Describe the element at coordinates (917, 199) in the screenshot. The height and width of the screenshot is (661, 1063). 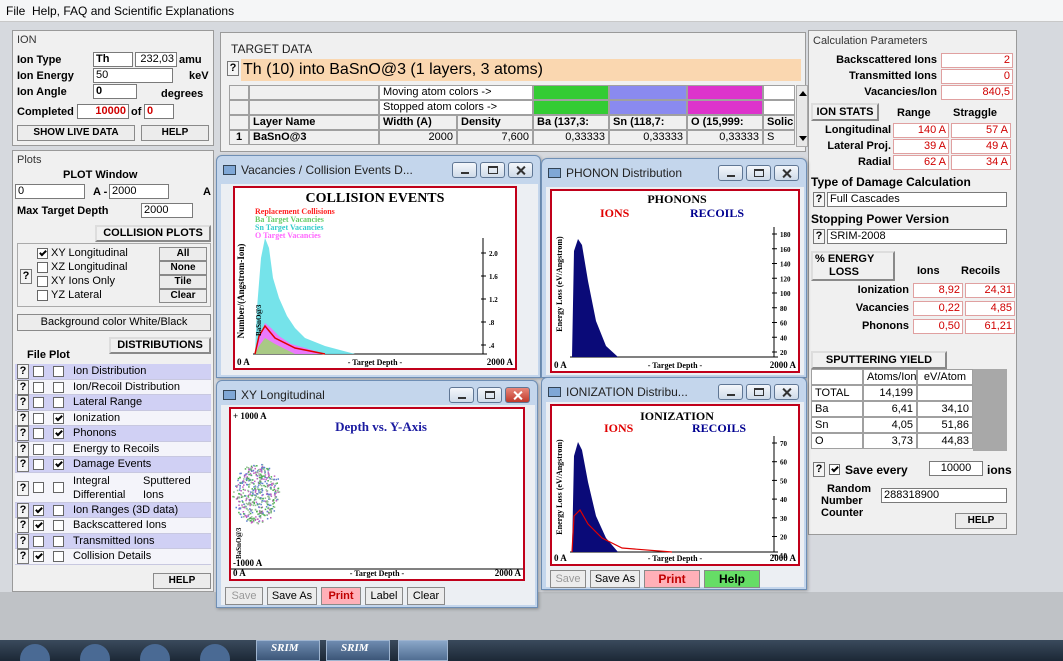
I see `input: Full Cascades` at that location.